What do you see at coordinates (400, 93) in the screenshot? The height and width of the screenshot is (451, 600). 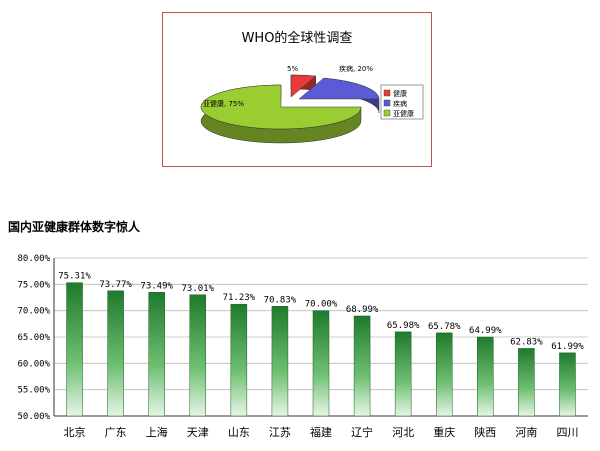 I see `pie-legend-label-1: 健康` at bounding box center [400, 93].